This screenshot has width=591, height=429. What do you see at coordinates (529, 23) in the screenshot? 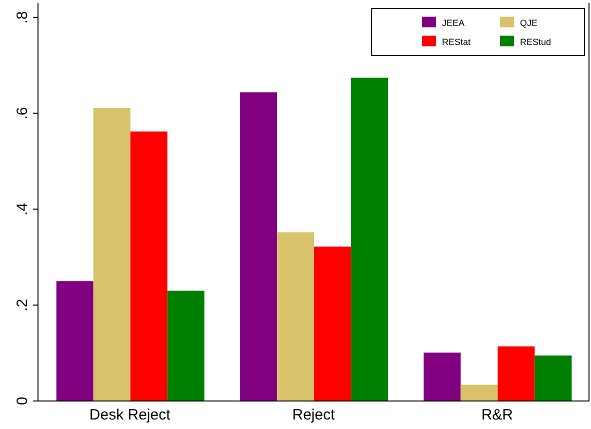
I see `legend-label: QJE` at bounding box center [529, 23].